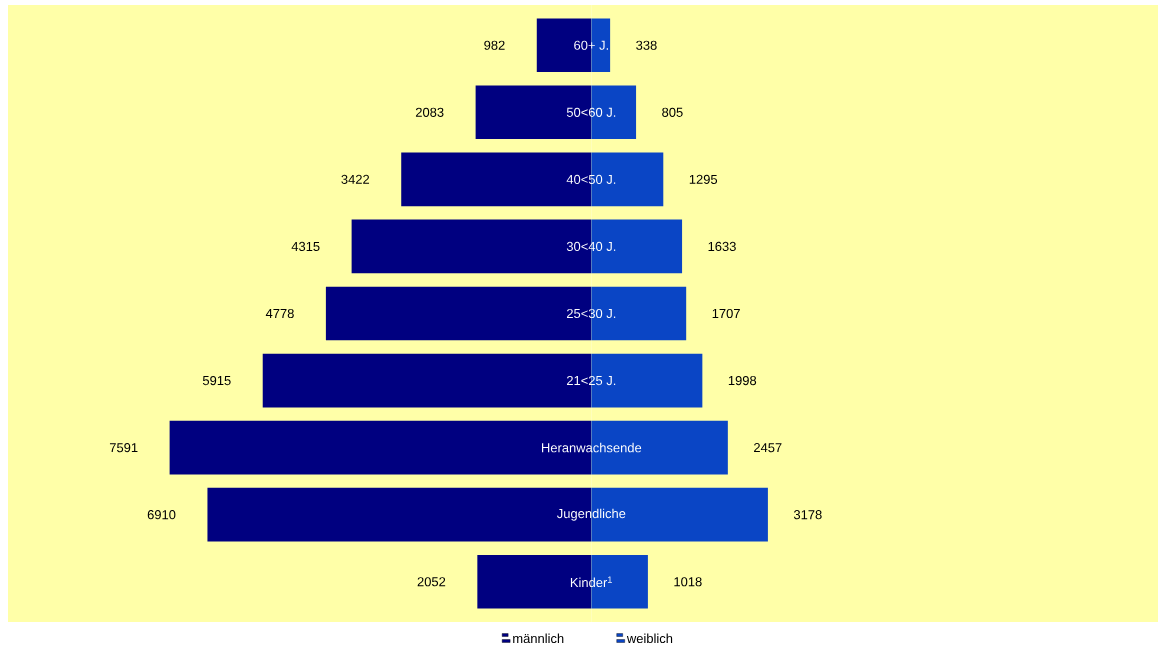 The width and height of the screenshot is (1166, 654). I want to click on legend-label: männlich, so click(538, 638).